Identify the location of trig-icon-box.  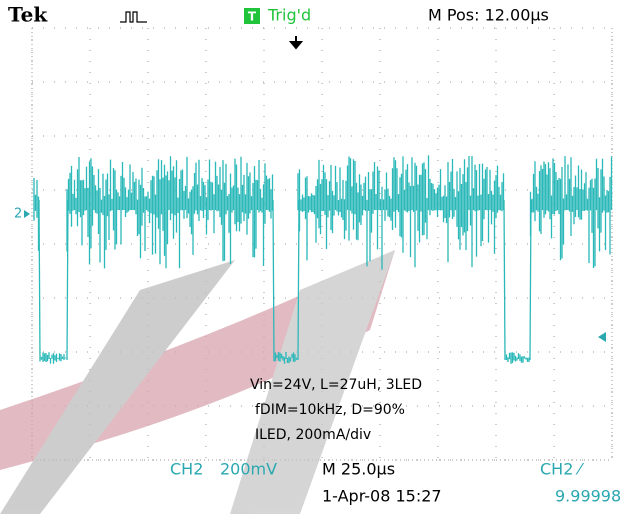
(252, 16).